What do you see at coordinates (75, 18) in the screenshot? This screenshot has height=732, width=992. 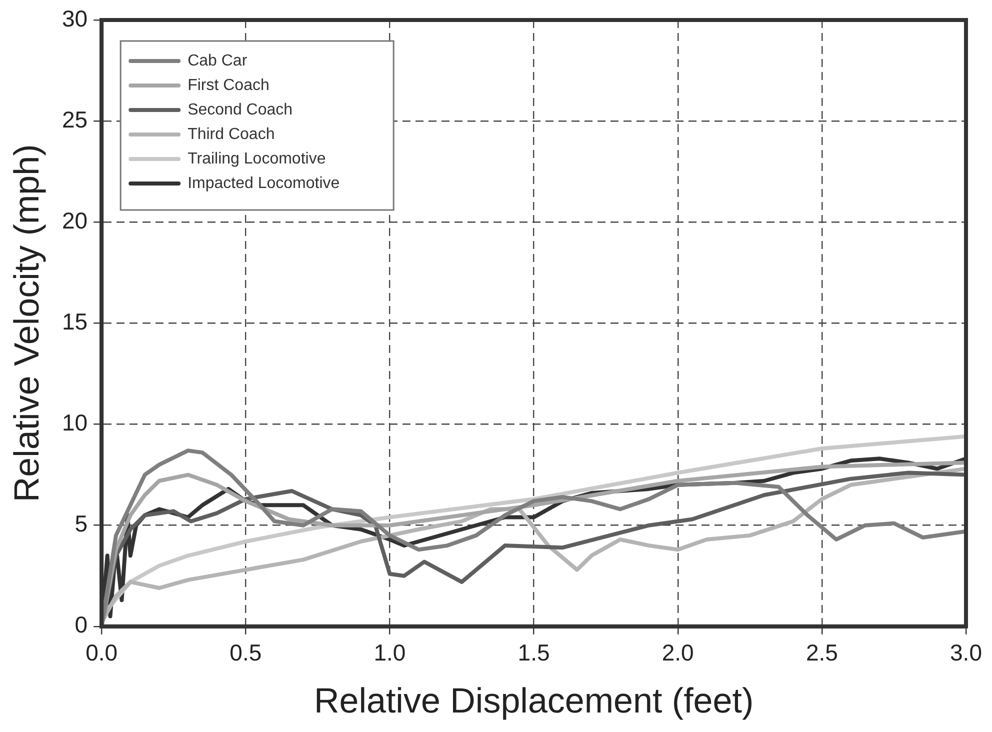 I see `y-tick-label: 30` at bounding box center [75, 18].